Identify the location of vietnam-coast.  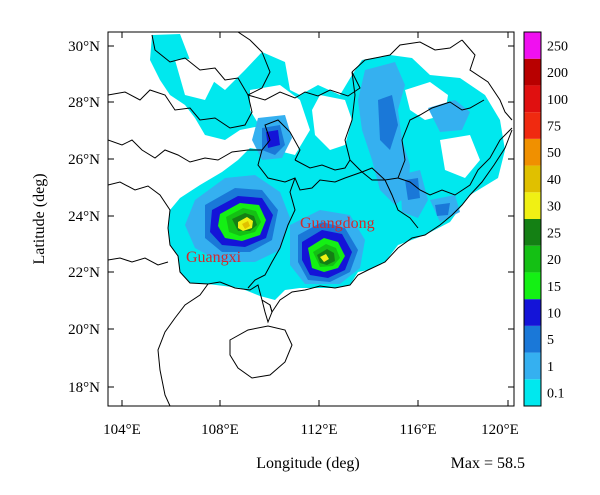
(183, 344).